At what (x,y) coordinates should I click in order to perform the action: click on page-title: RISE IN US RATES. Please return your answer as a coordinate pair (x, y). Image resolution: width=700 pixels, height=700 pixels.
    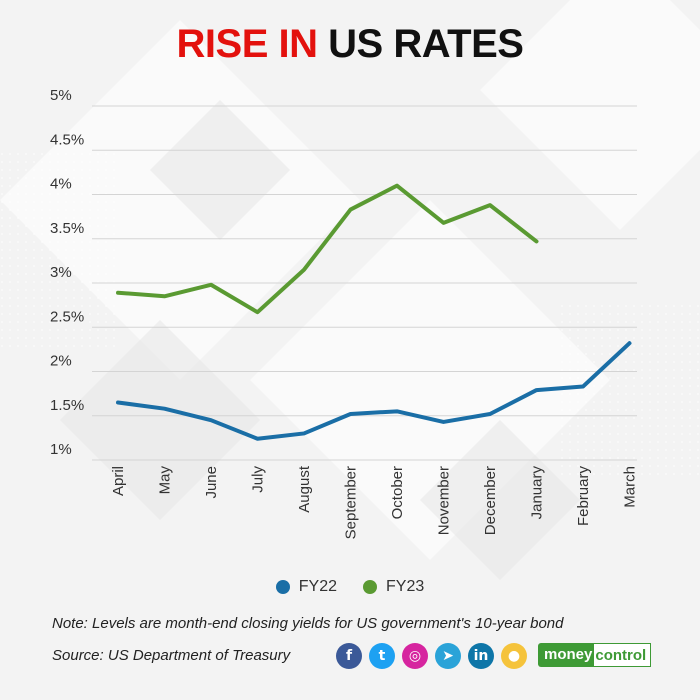
    Looking at the image, I should click on (350, 44).